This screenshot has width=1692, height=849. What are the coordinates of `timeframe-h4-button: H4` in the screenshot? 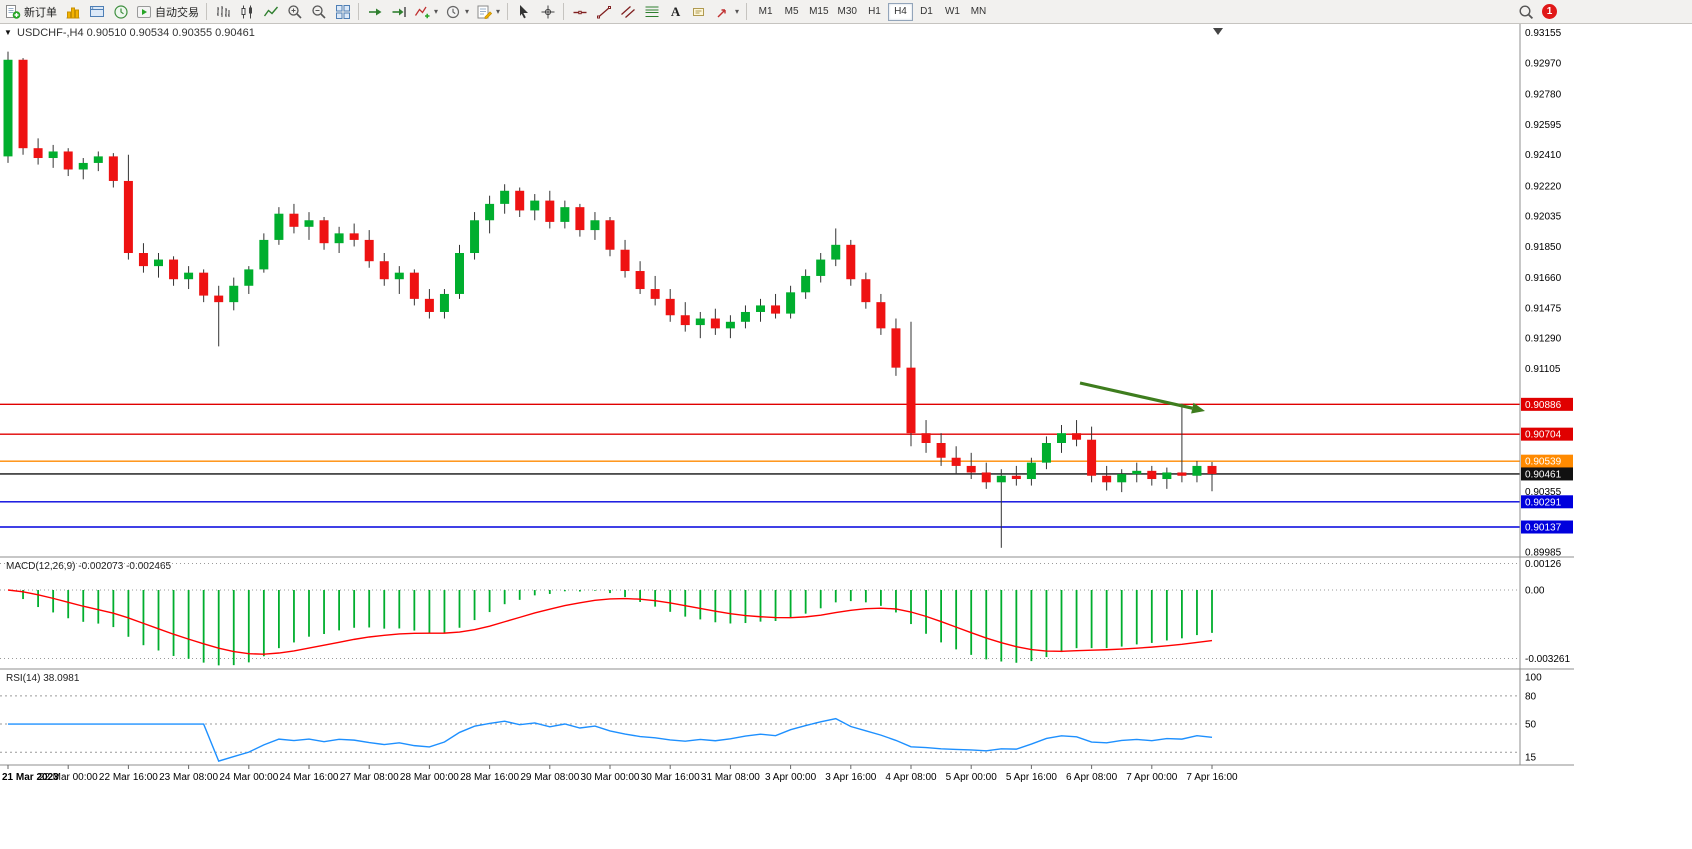 It's located at (900, 11).